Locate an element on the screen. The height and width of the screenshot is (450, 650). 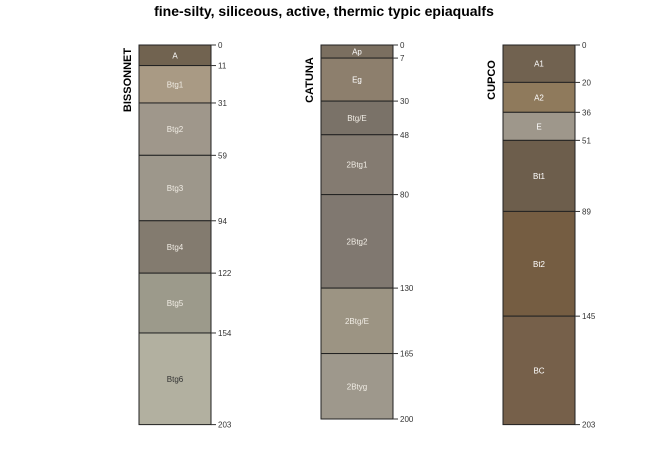
horizon-btg3 is located at coordinates (175, 188).